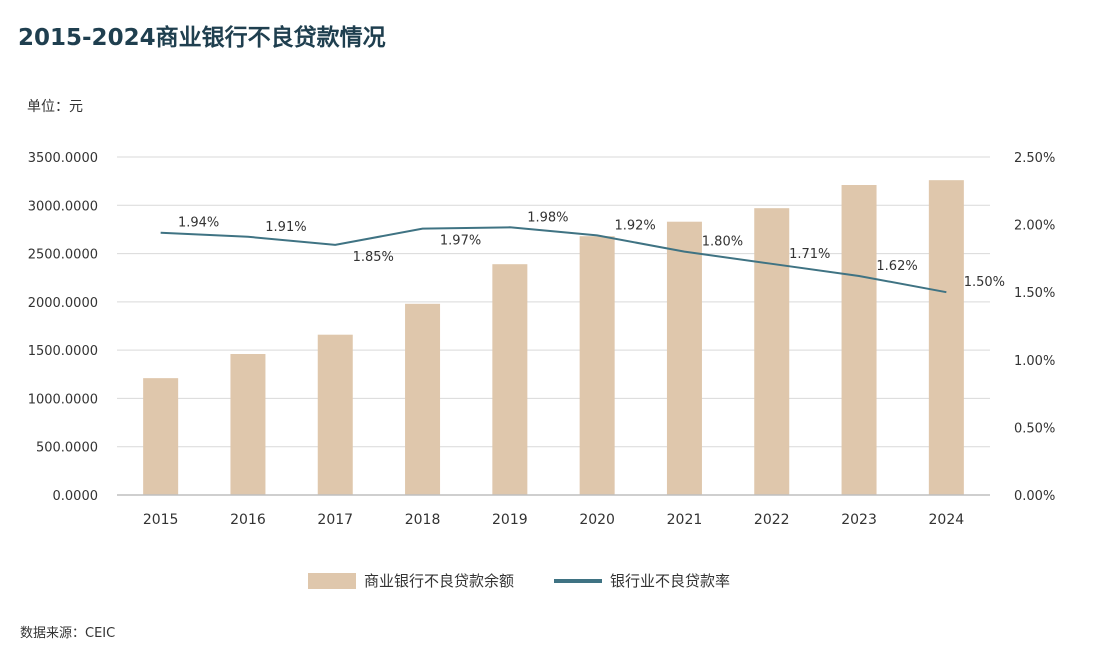 This screenshot has width=1093, height=663. What do you see at coordinates (772, 520) in the screenshot?
I see `x-tick-label: 2022` at bounding box center [772, 520].